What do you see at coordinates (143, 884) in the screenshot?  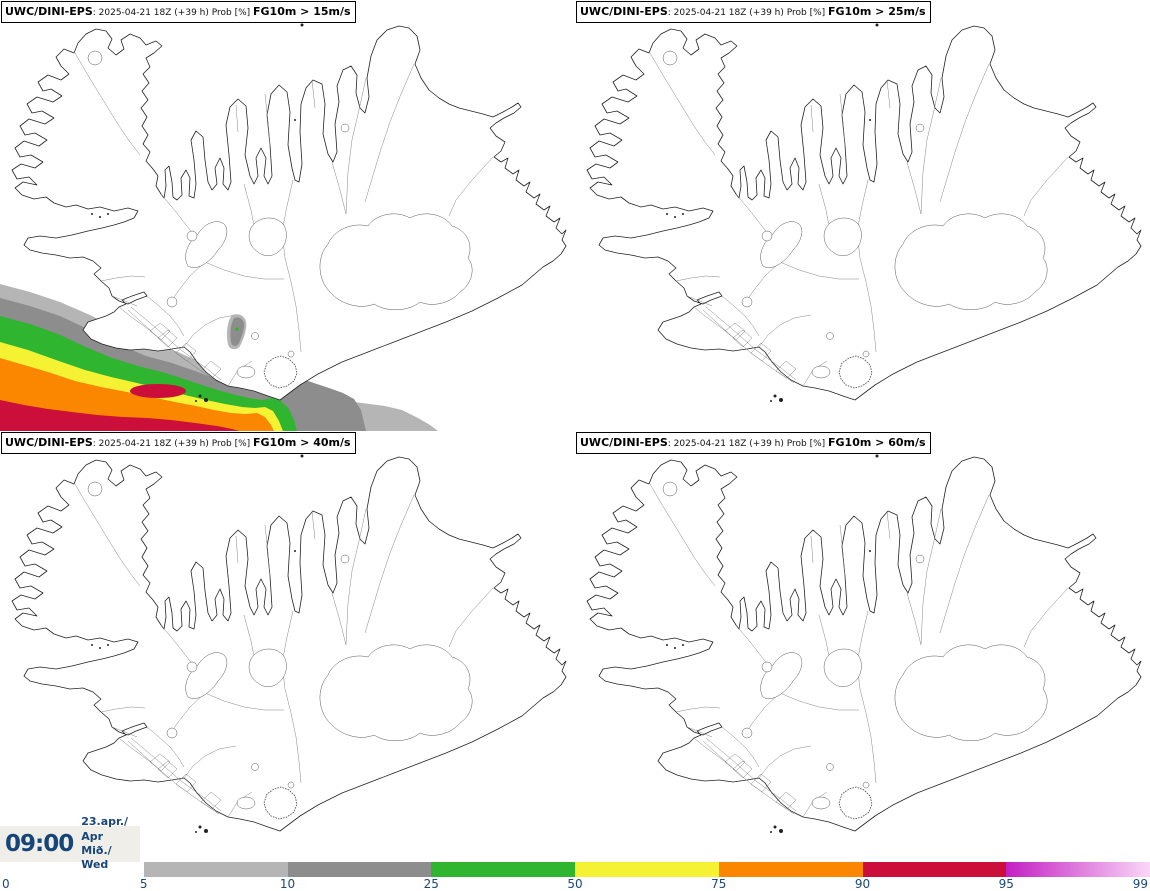 I see `colorbar-tick: 5` at bounding box center [143, 884].